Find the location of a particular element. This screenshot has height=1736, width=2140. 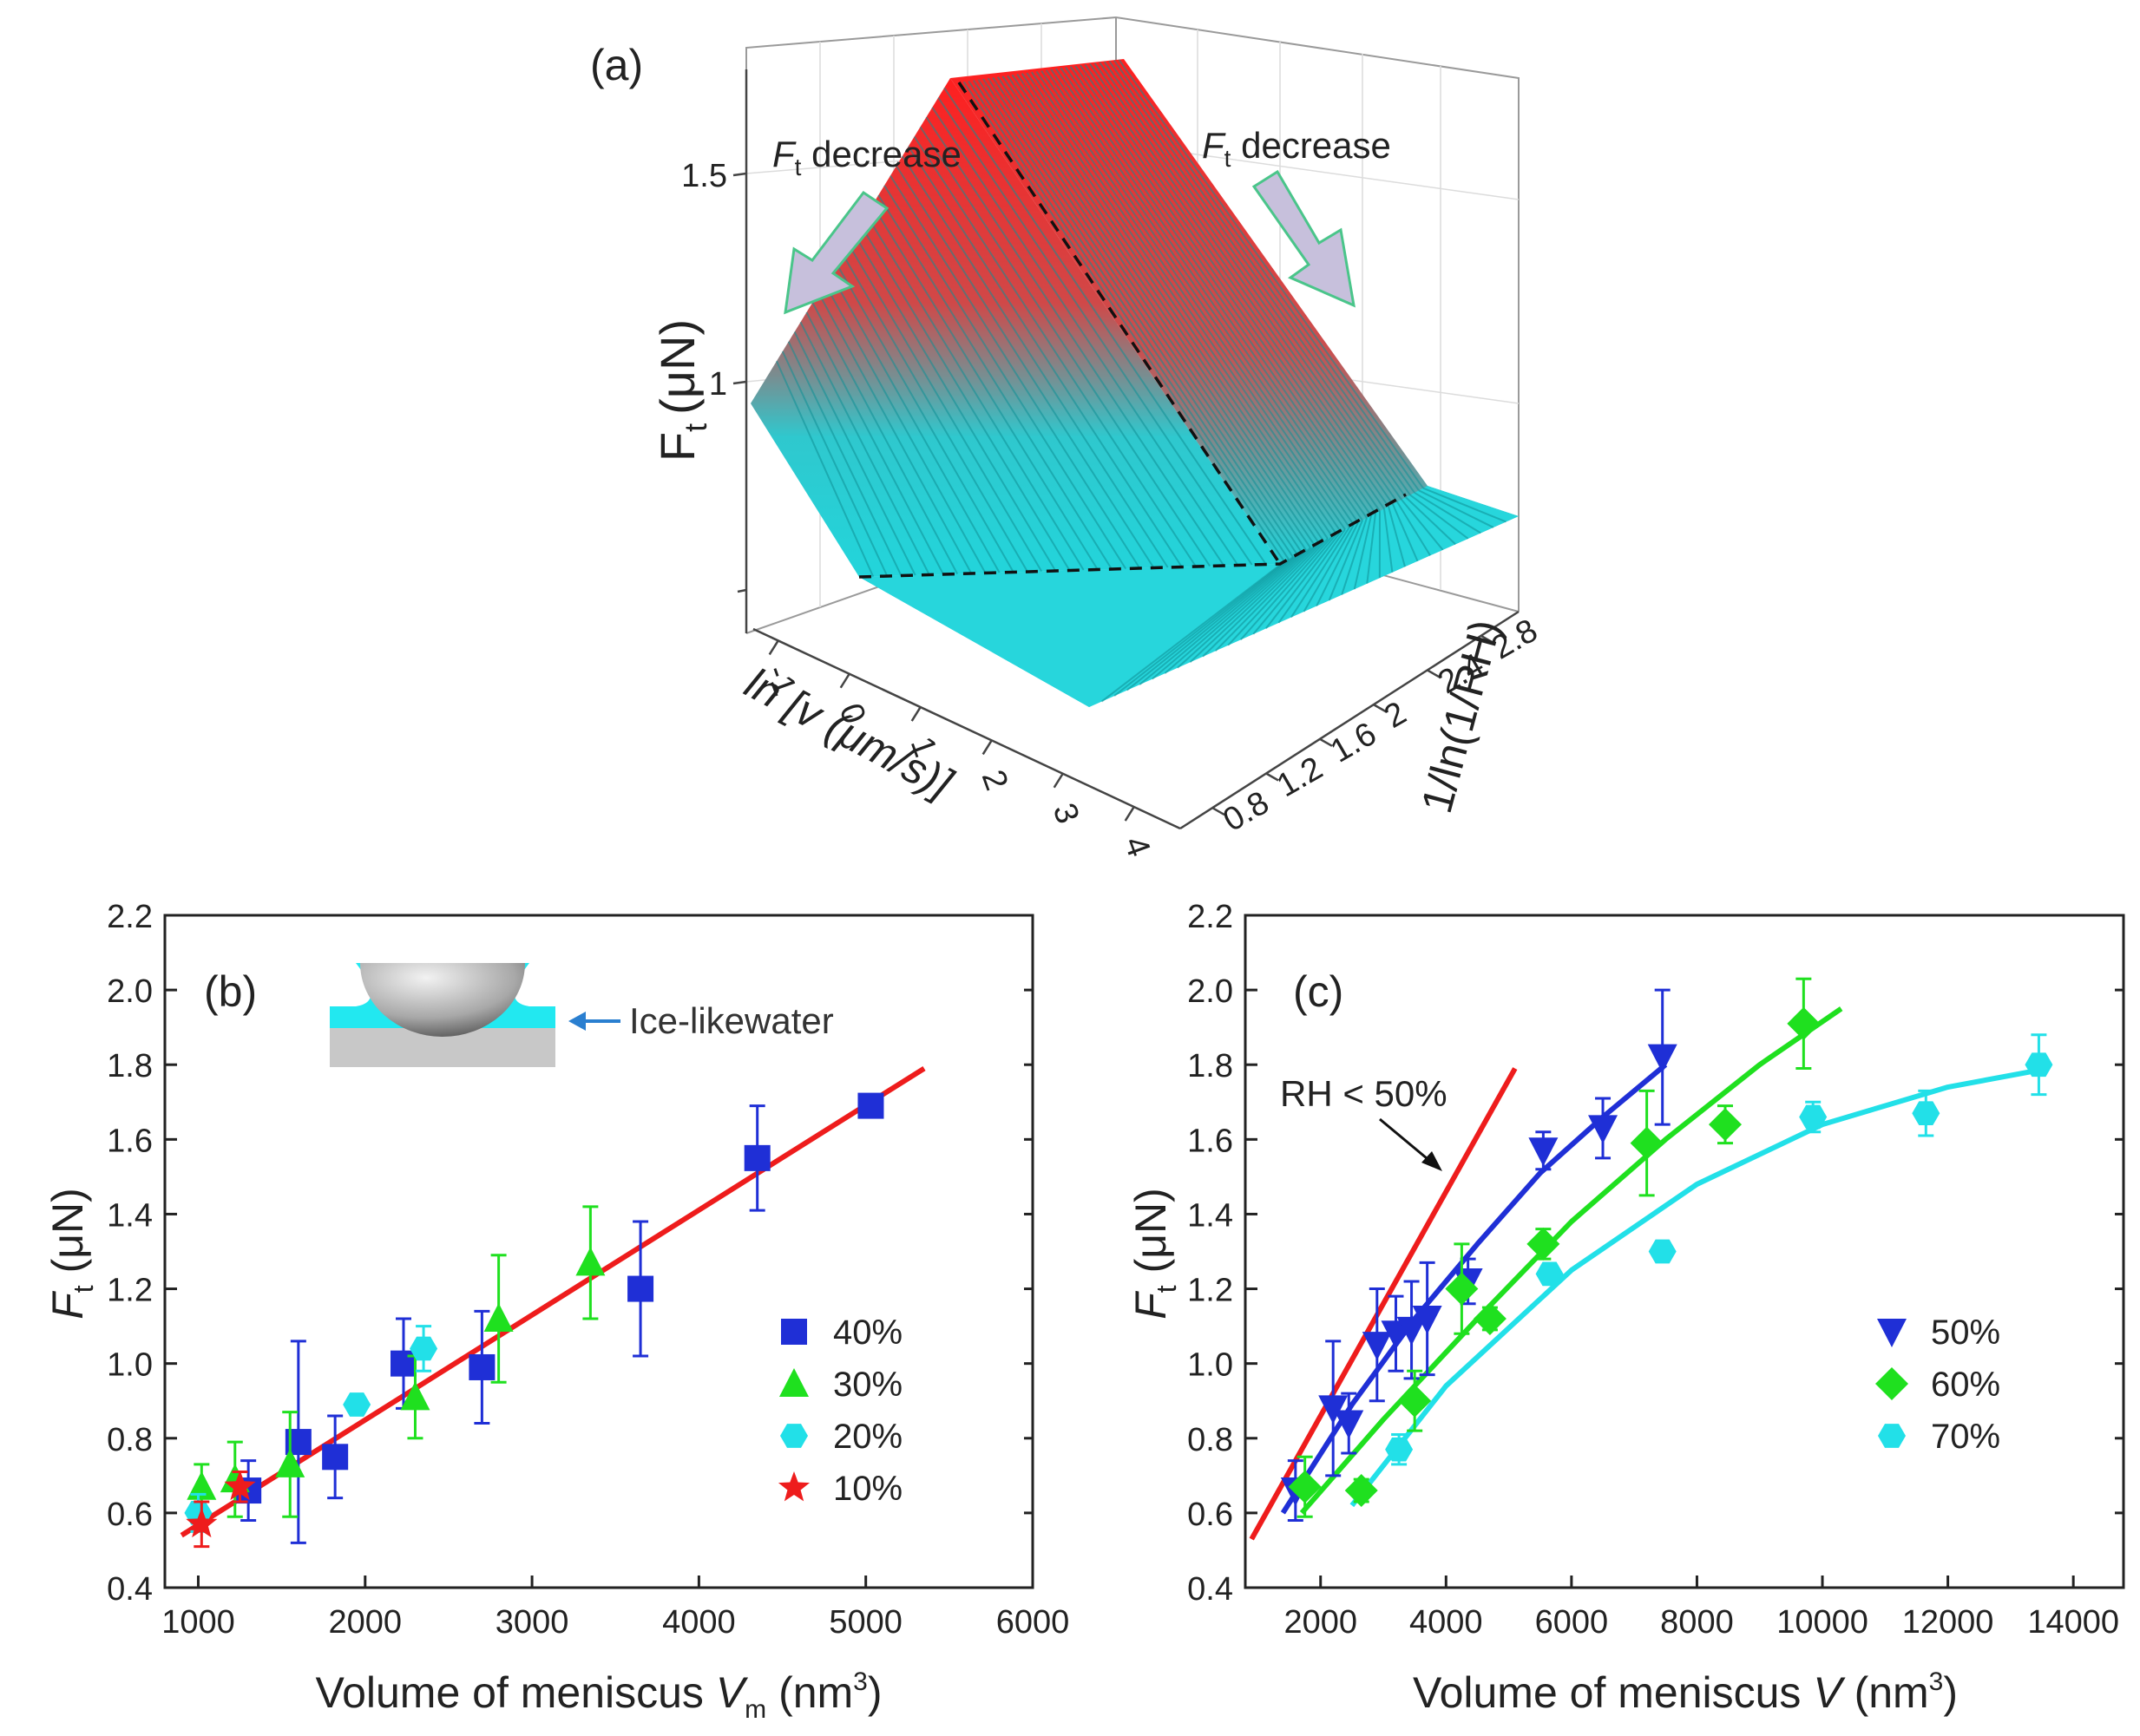

y-tick-label: 0.4 is located at coordinates (130, 1590).